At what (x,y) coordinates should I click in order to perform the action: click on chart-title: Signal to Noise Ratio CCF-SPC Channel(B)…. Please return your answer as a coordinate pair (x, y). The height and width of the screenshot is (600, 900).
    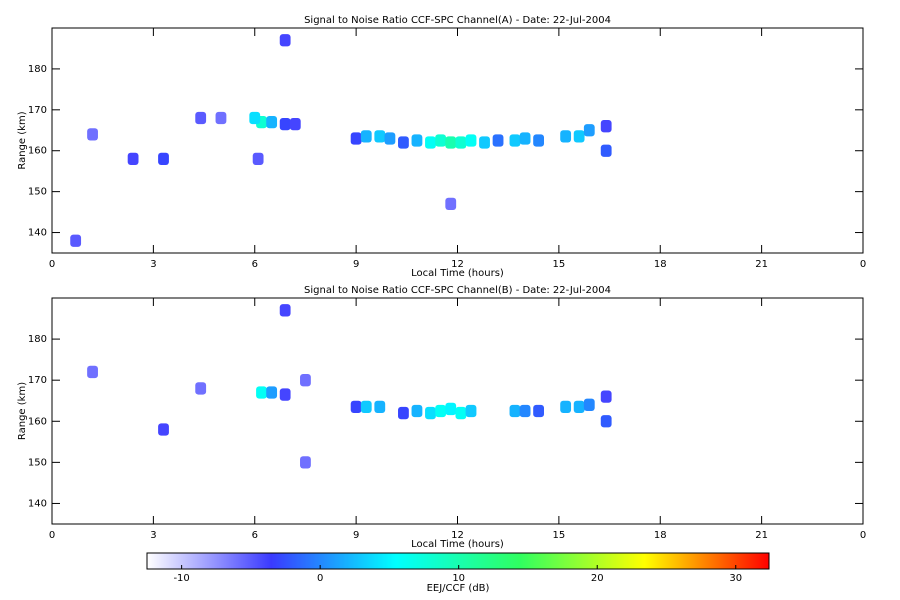
    Looking at the image, I should click on (457, 290).